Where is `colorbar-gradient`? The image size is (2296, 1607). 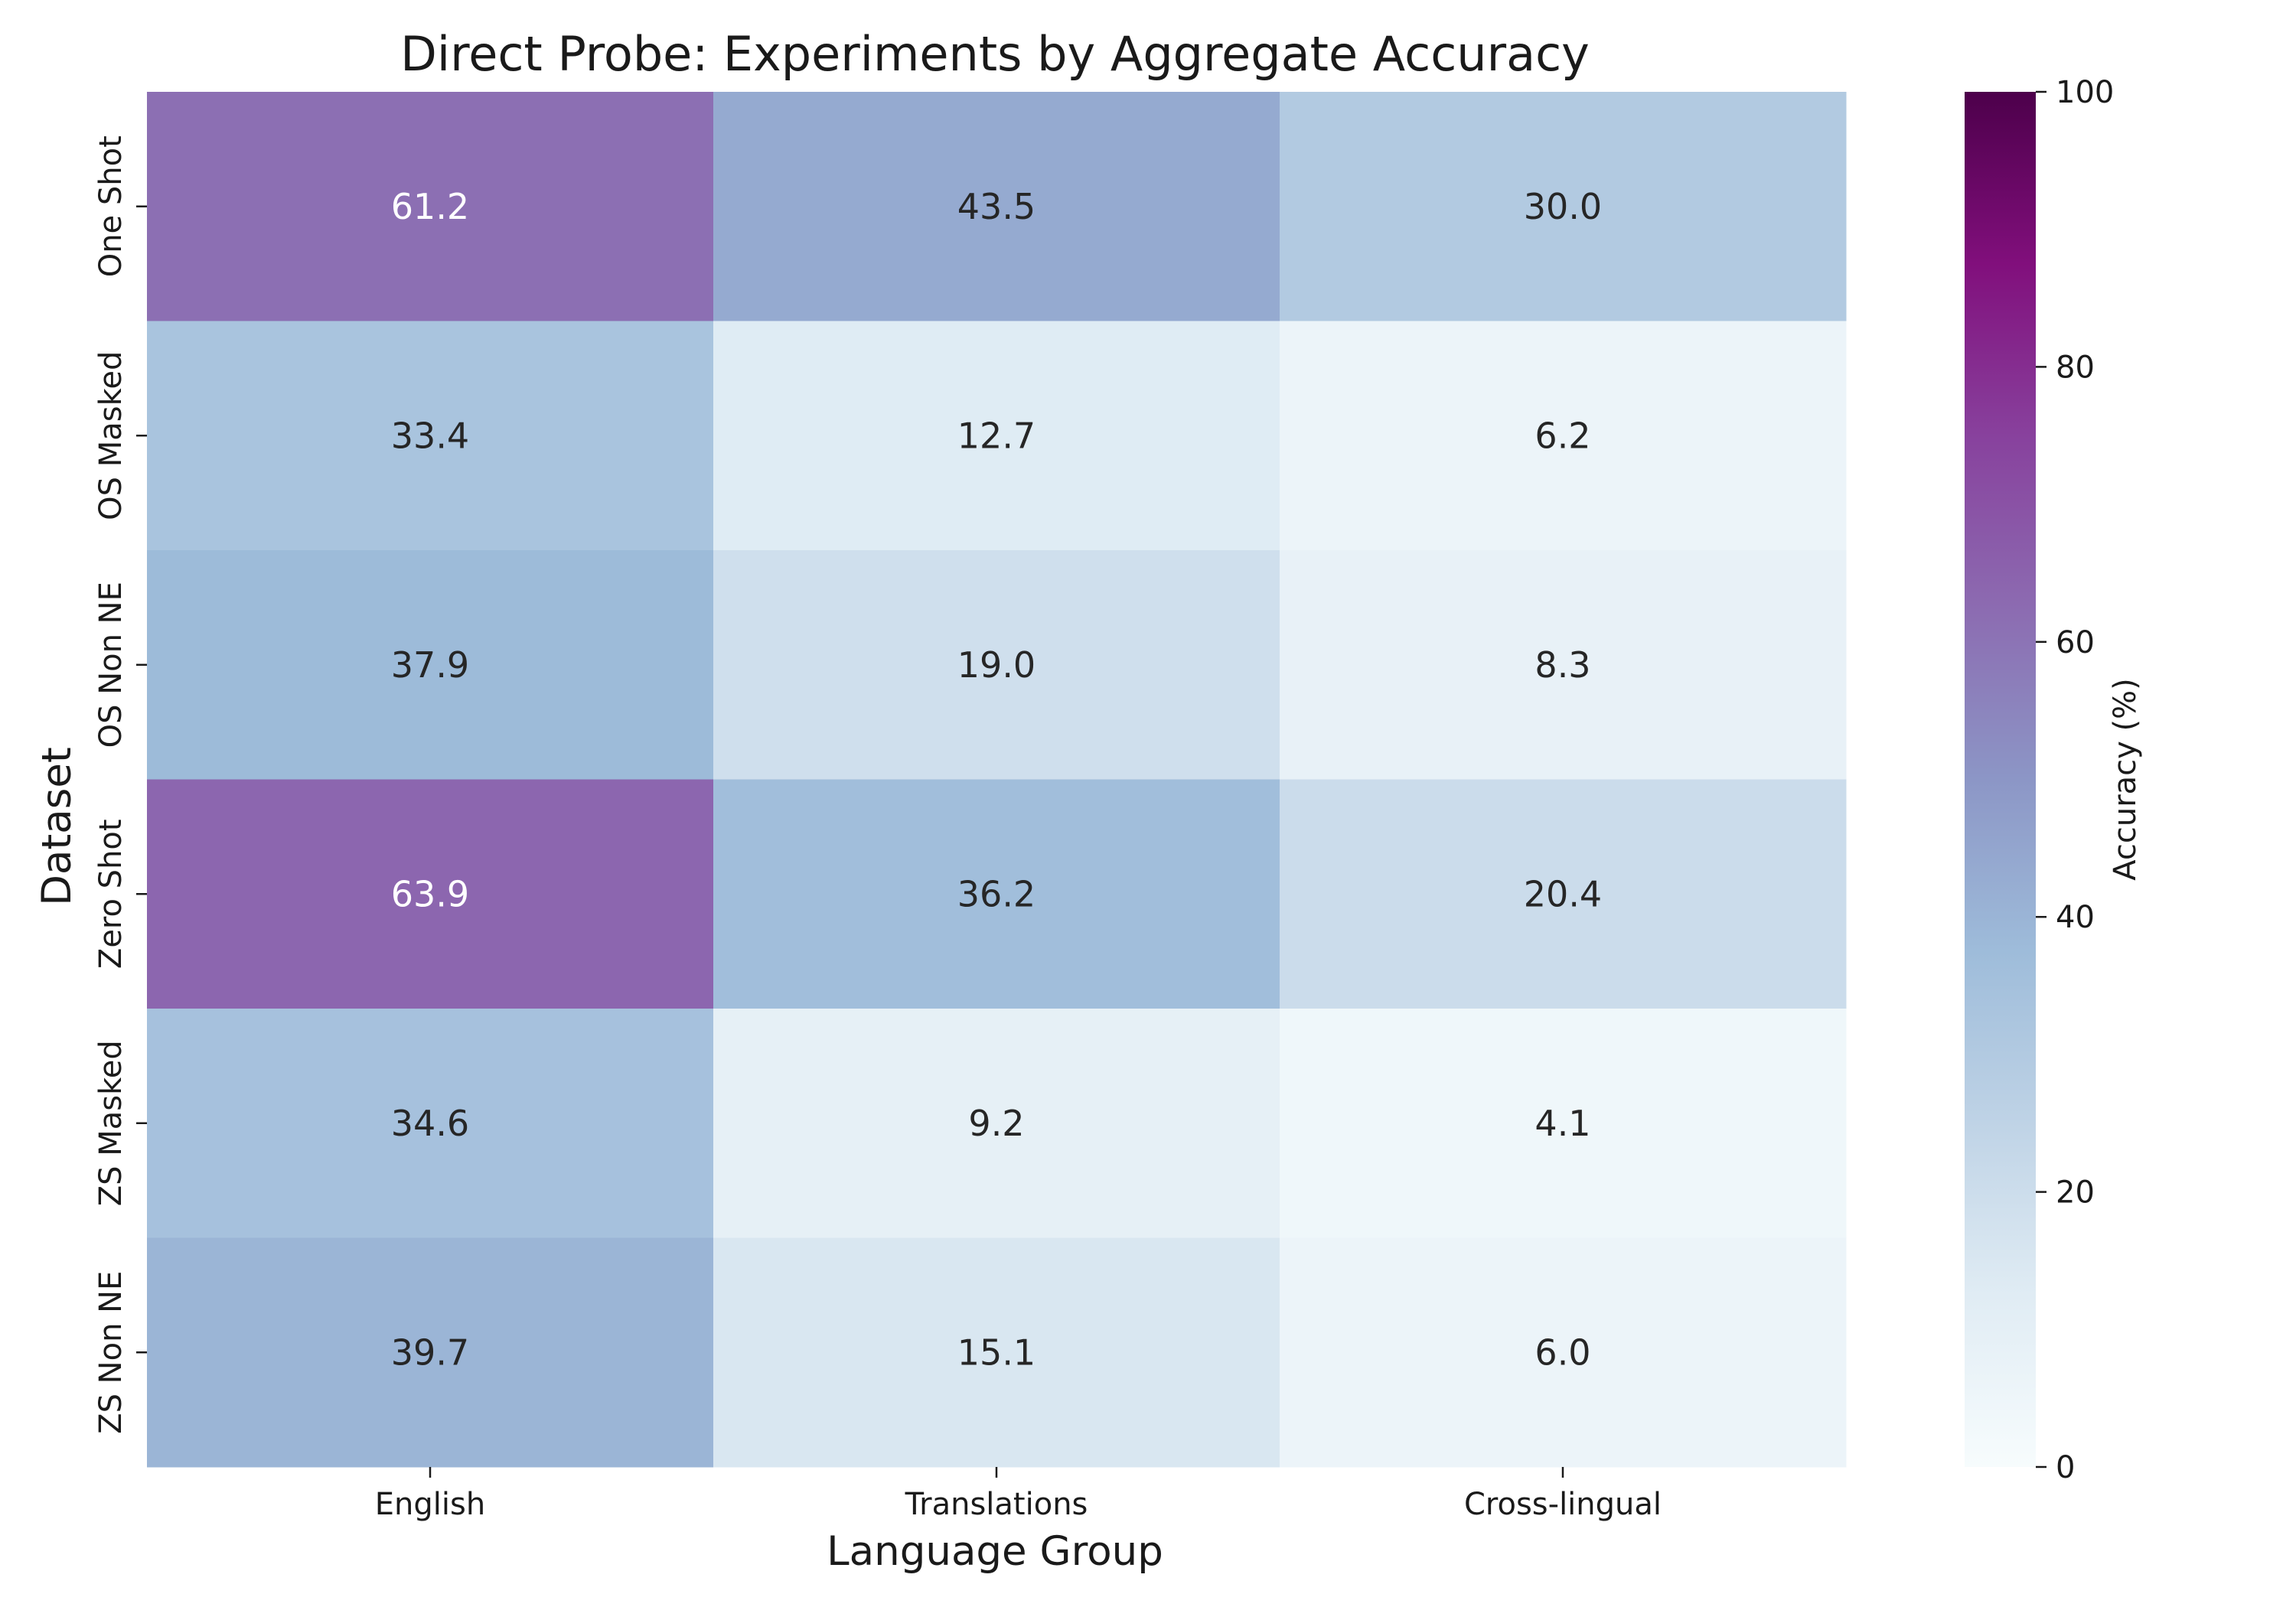
colorbar-gradient is located at coordinates (2000, 779).